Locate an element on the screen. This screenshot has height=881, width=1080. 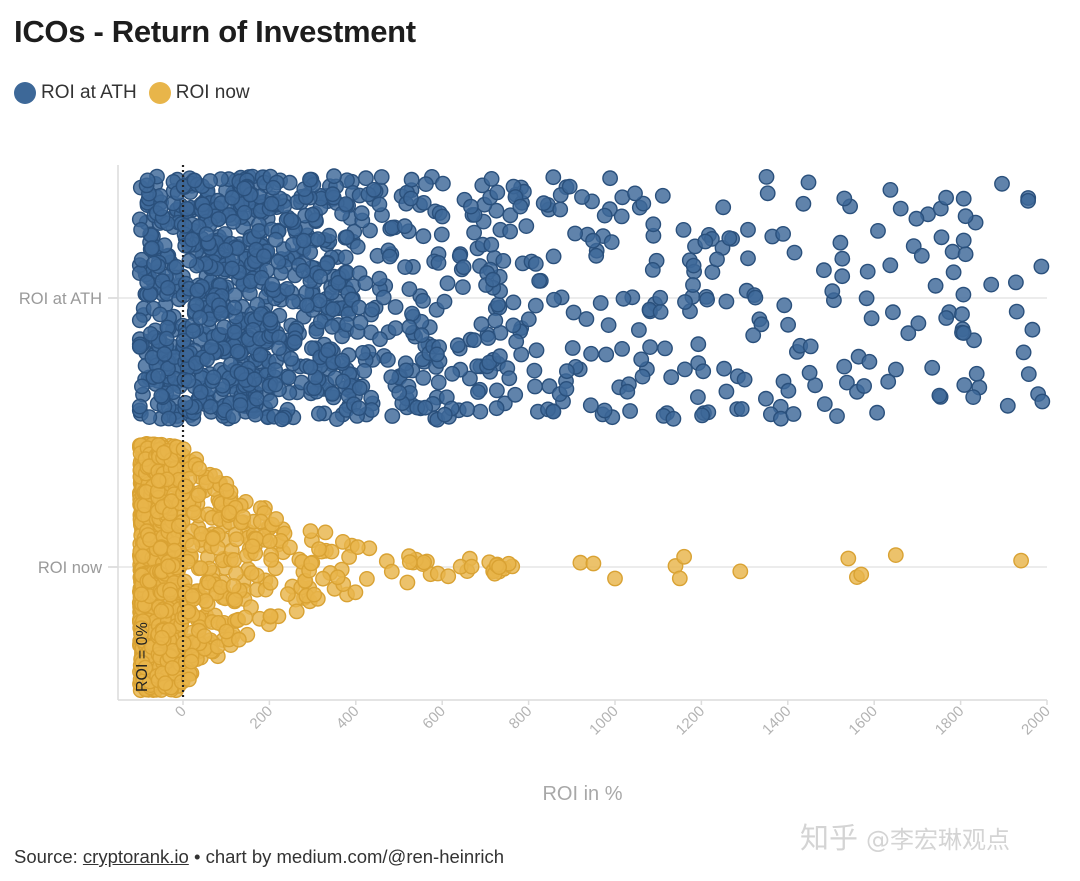
reference-line-layer: ROI = 0% is located at coordinates (159, 432).